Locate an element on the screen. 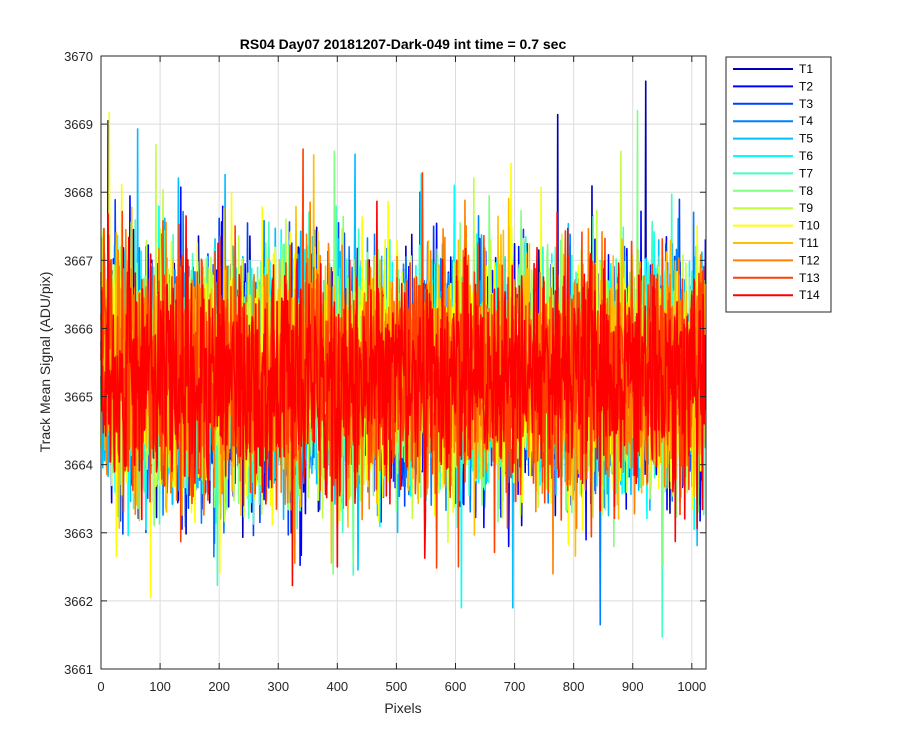 This screenshot has height=750, width=900. legend-box is located at coordinates (778, 184).